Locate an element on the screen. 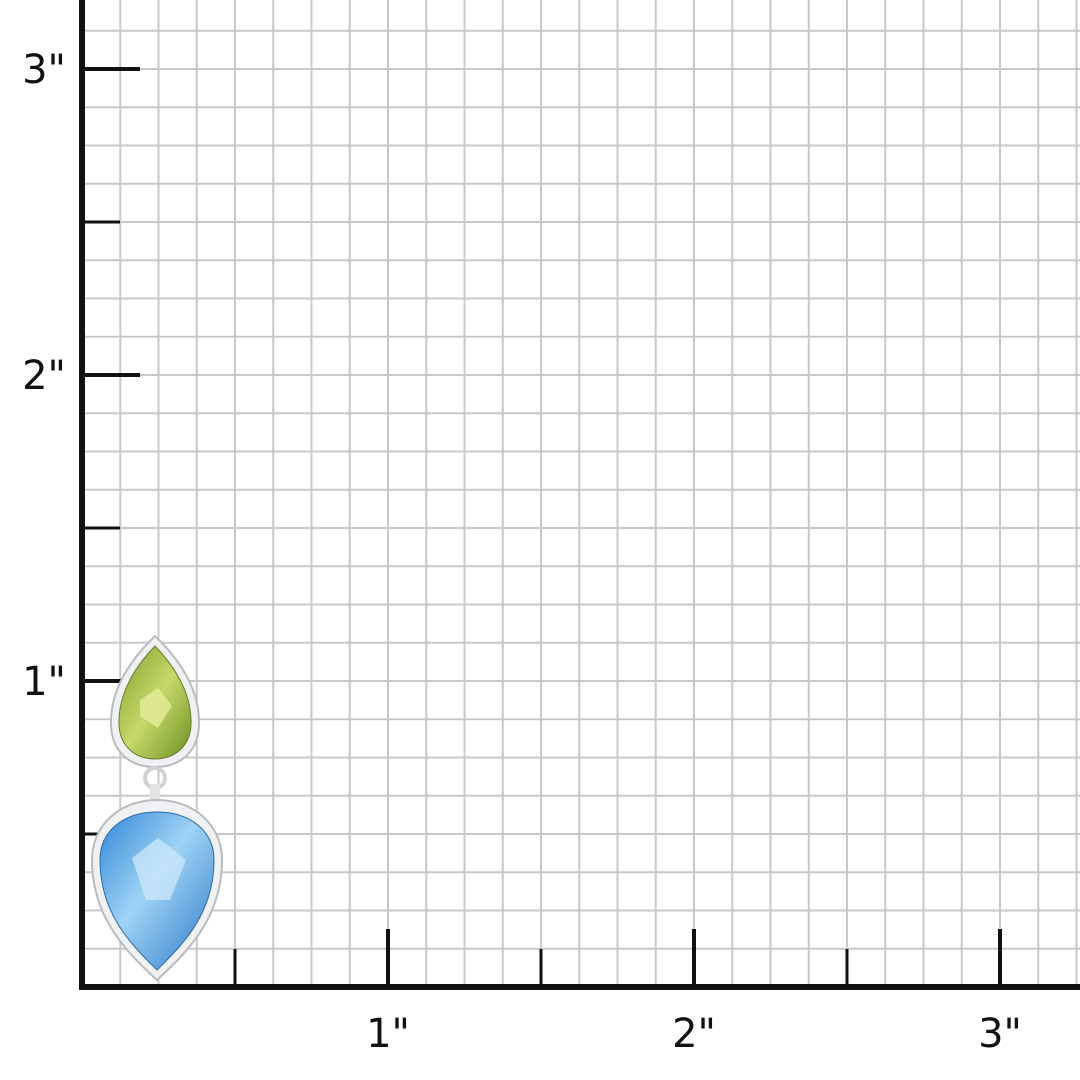 The height and width of the screenshot is (1080, 1080). y-tick-label: 3" is located at coordinates (44, 70).